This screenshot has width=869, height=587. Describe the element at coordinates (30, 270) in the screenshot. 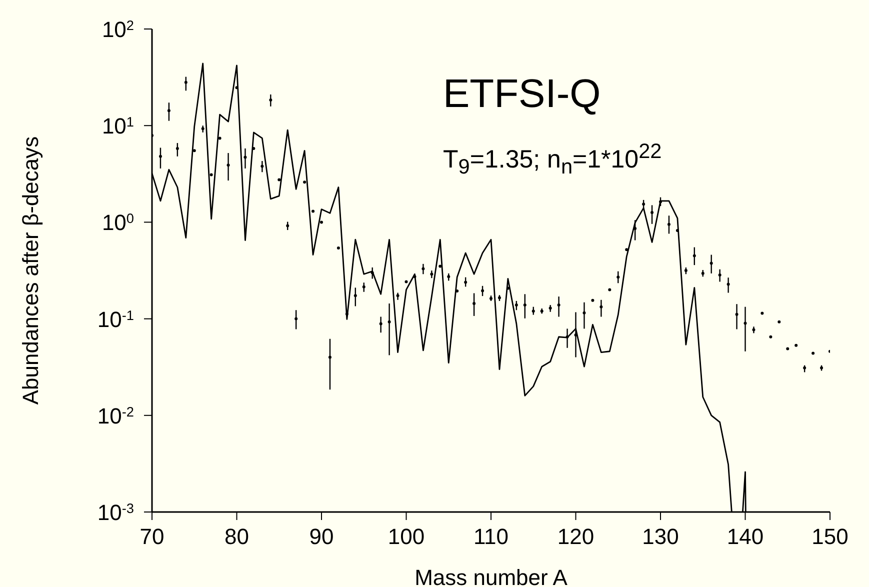

I see `y-axis-title: Abundances after β-decays` at that location.